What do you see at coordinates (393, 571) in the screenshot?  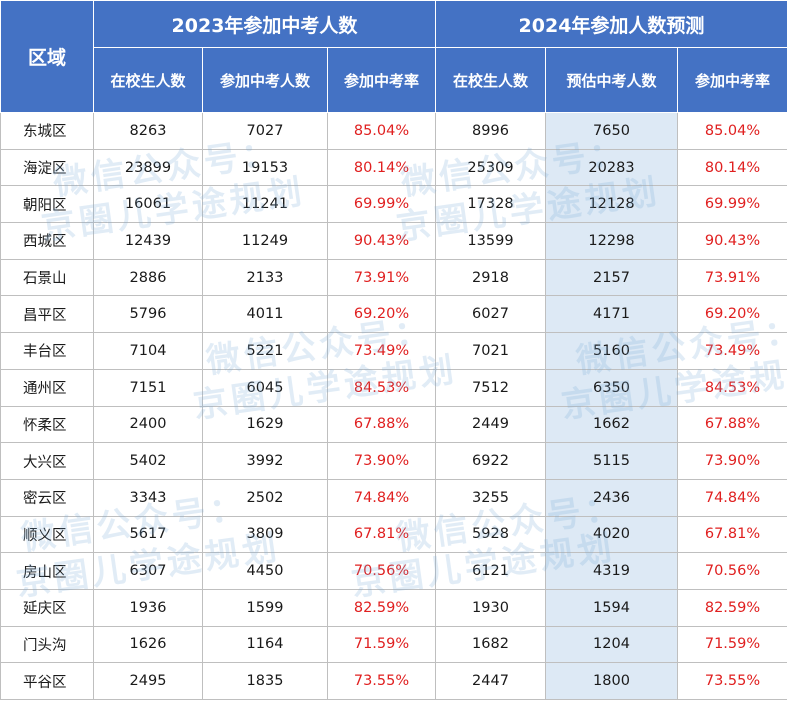 I see `table-row: 房山区 6307 4450 70.56% 6121 4319 70.56%` at bounding box center [393, 571].